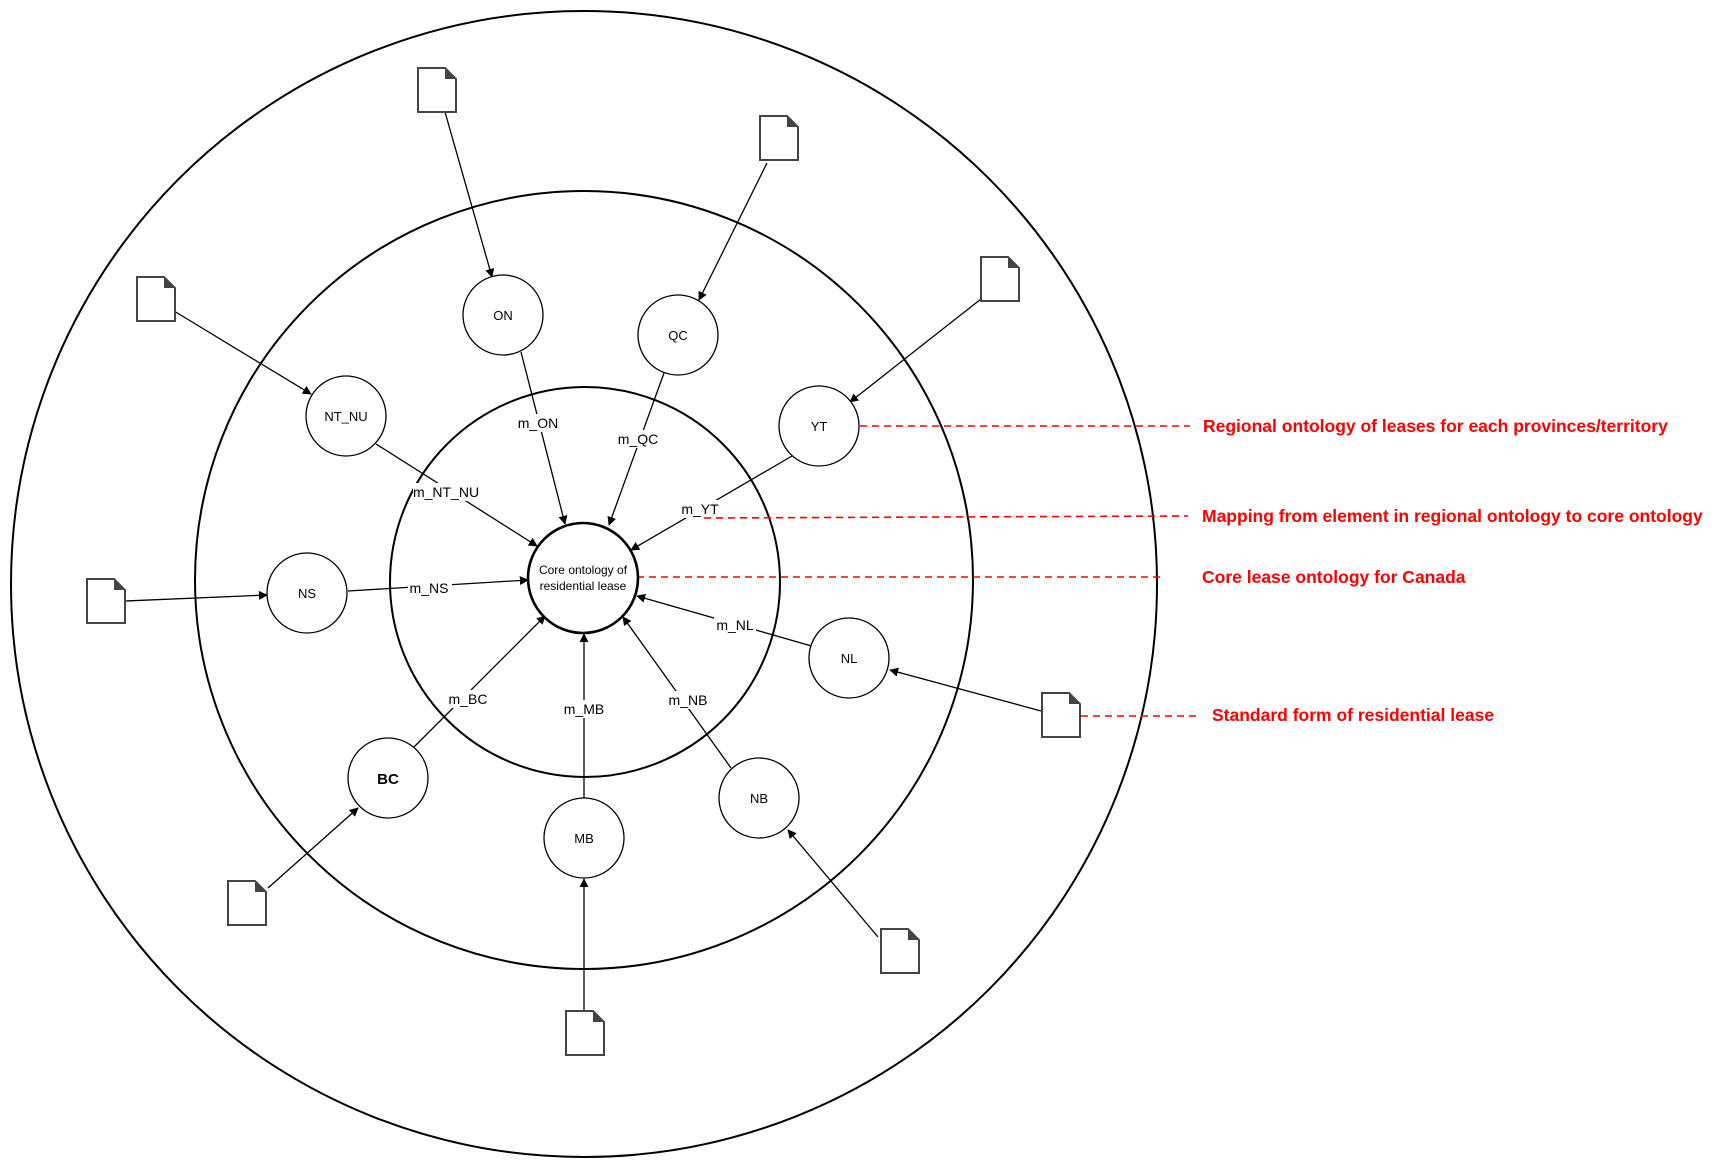  Describe the element at coordinates (779, 138) in the screenshot. I see `document-icon-qc` at that location.